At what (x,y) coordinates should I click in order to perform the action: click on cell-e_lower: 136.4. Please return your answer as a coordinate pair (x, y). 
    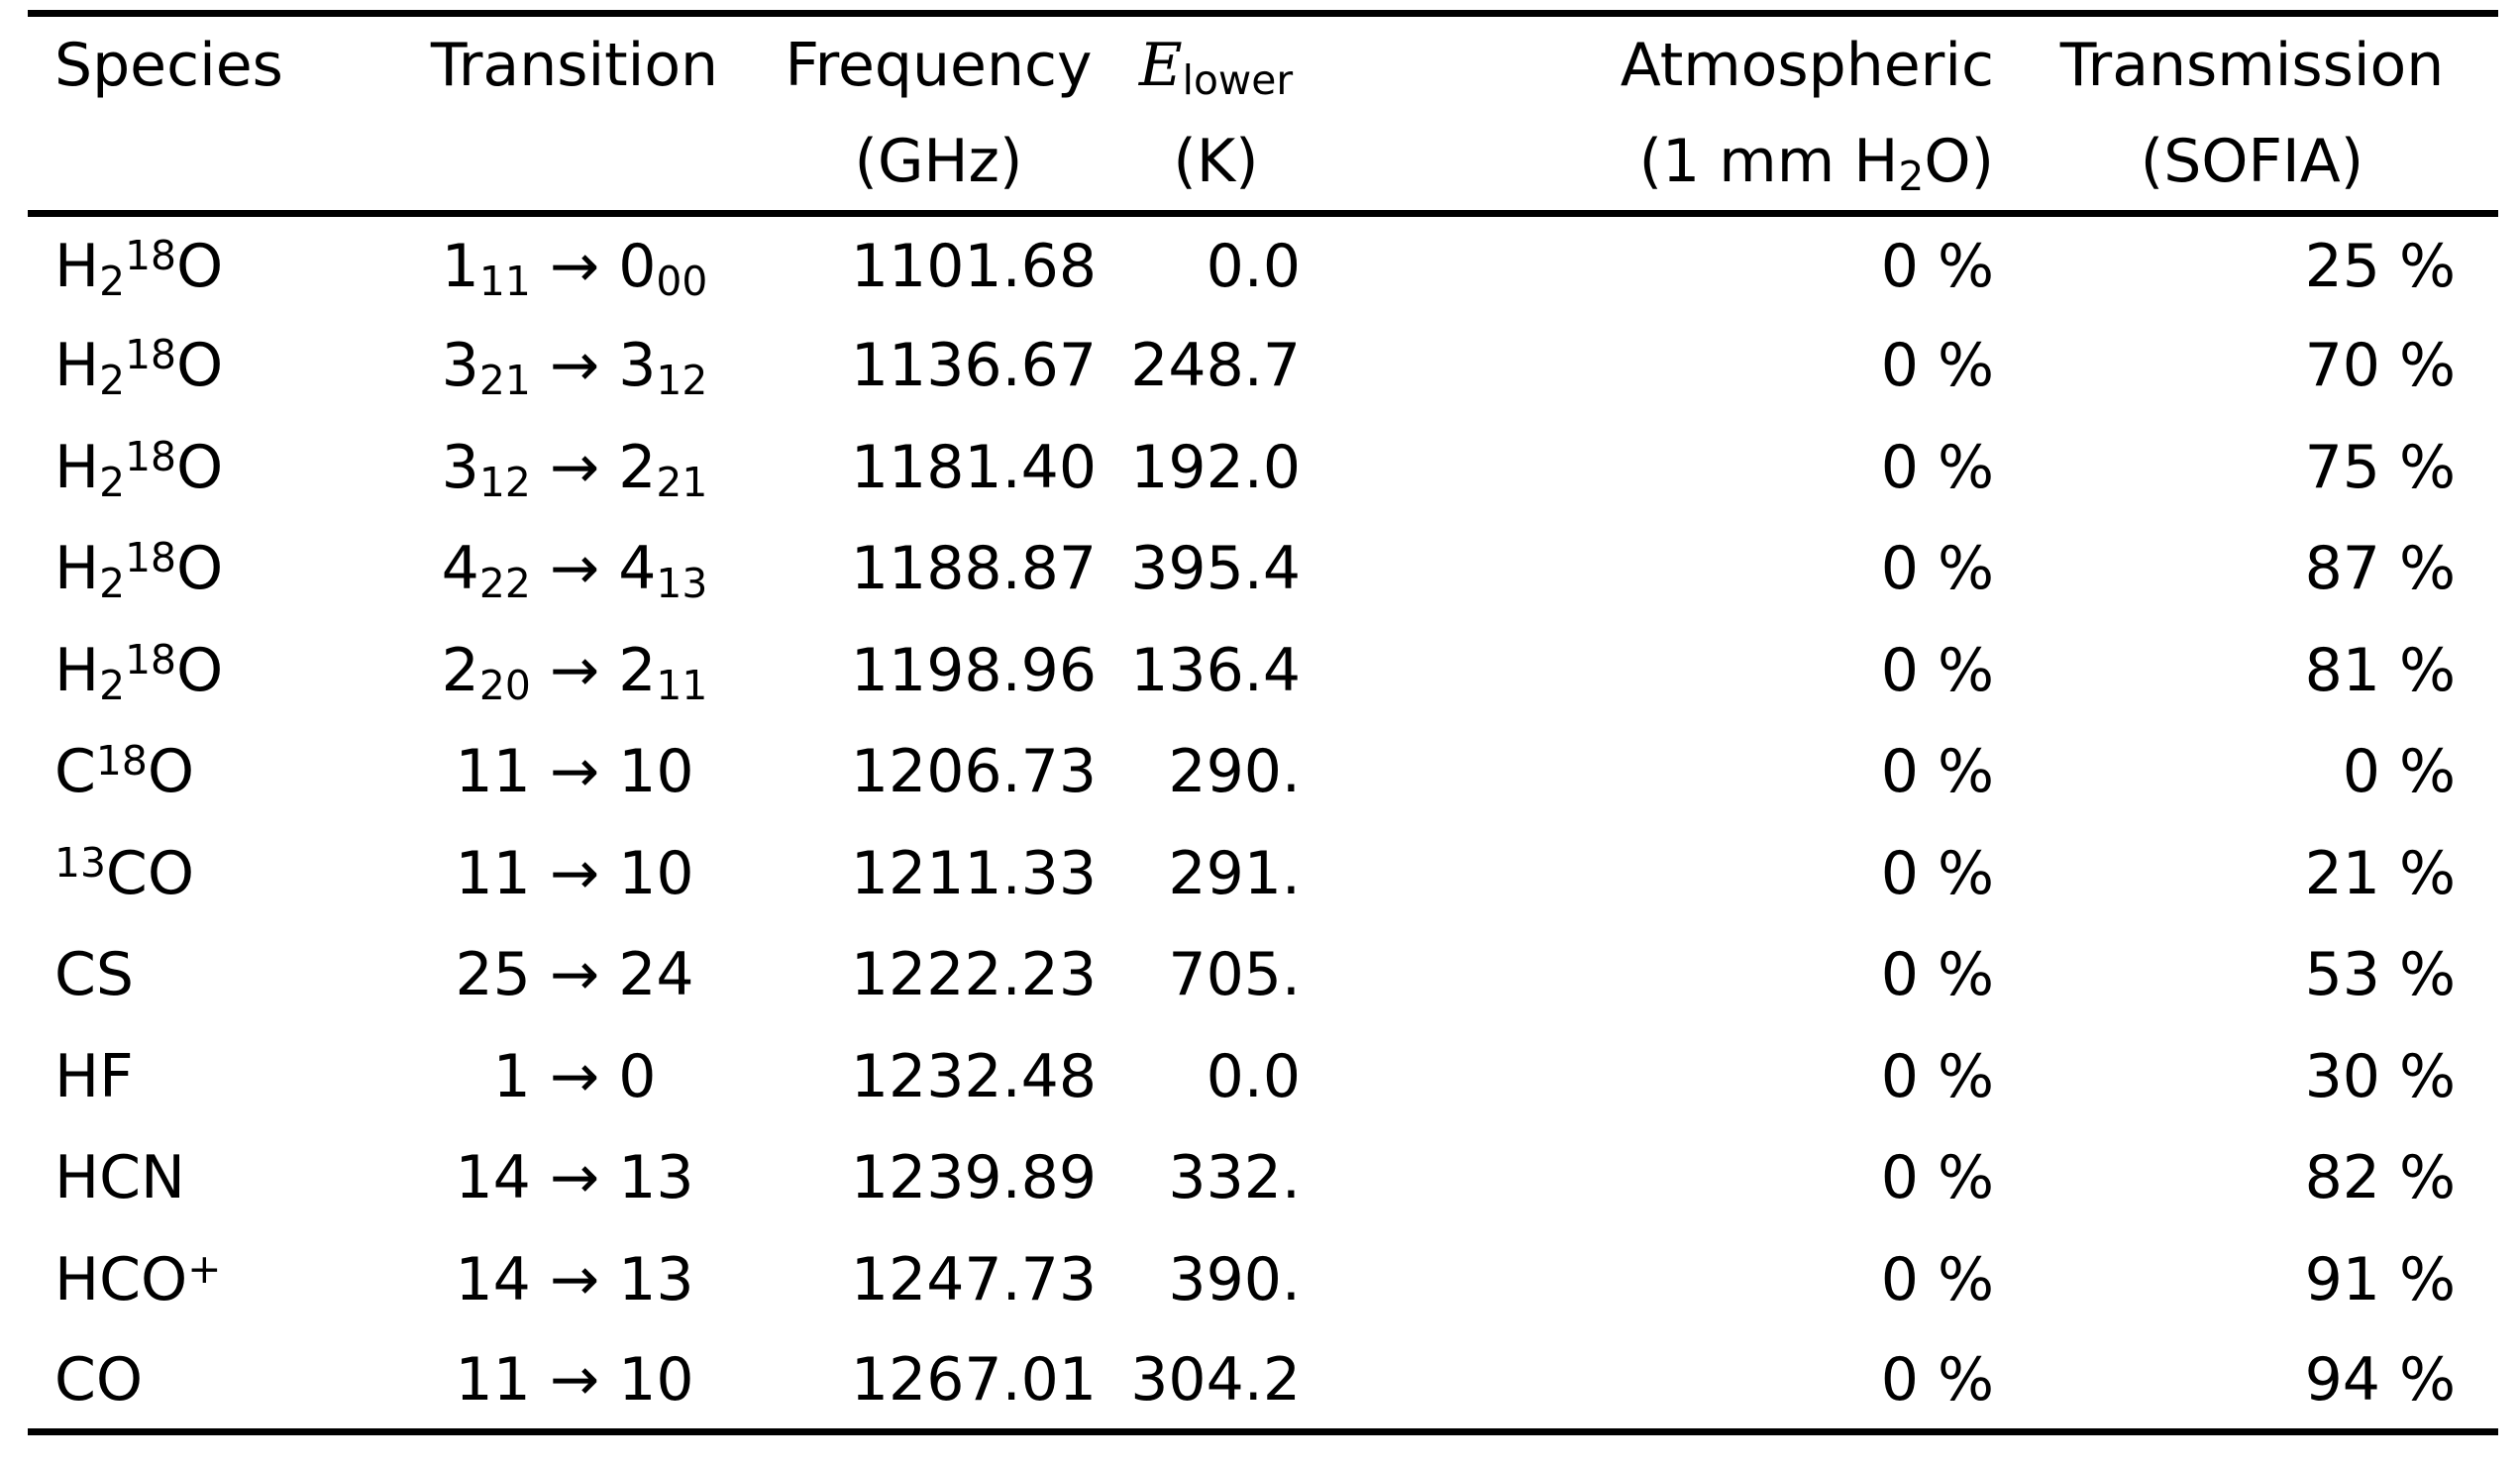
    Looking at the image, I should click on (1215, 670).